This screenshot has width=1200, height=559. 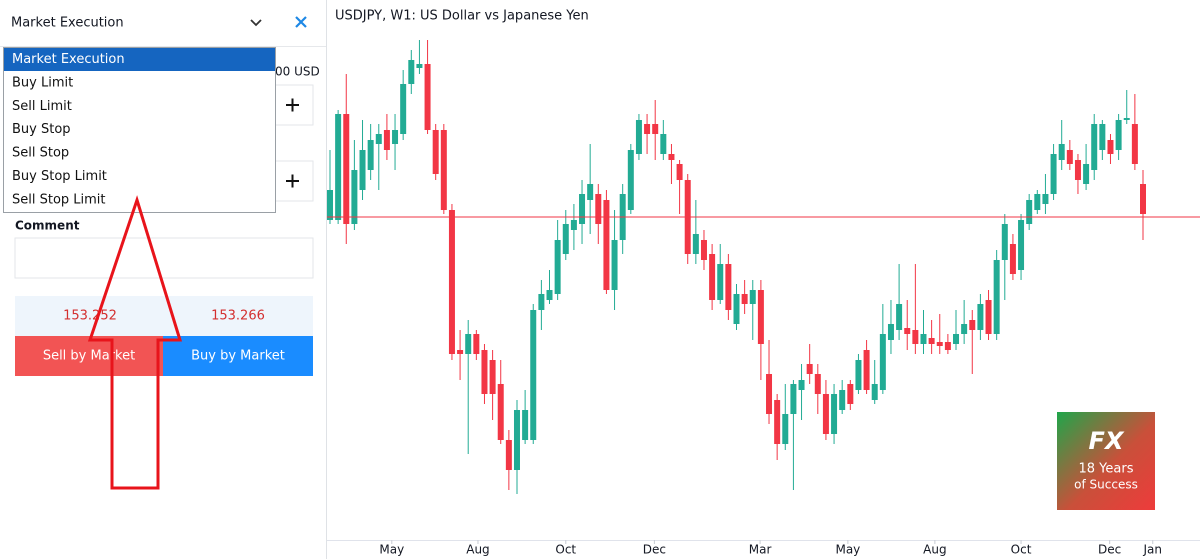 What do you see at coordinates (1107, 441) in the screenshot?
I see `logo-mark: FX` at bounding box center [1107, 441].